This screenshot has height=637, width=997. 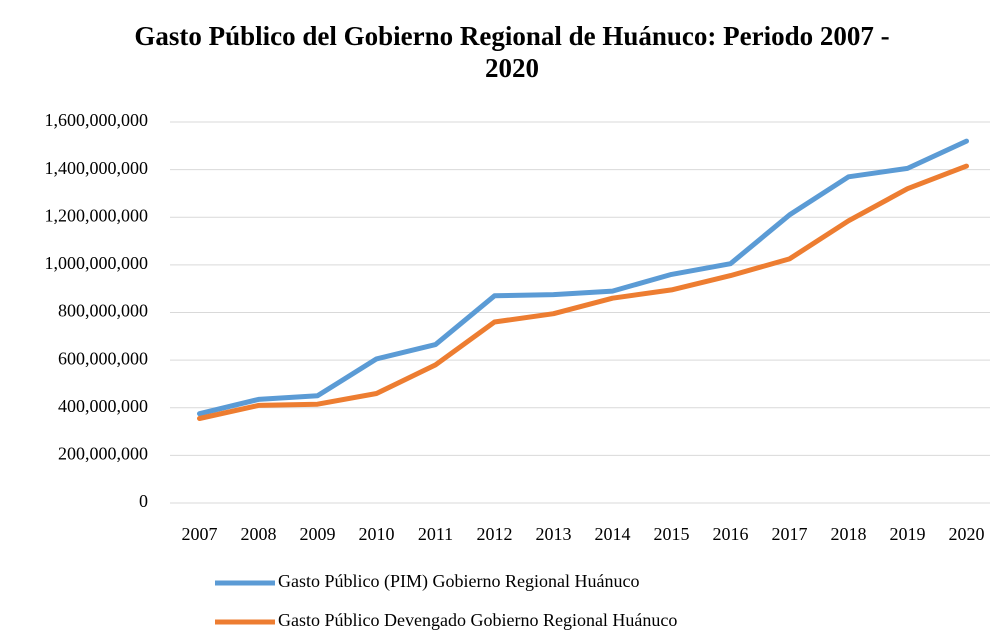 I want to click on y-tick-label: 800,000,000, so click(x=103, y=311).